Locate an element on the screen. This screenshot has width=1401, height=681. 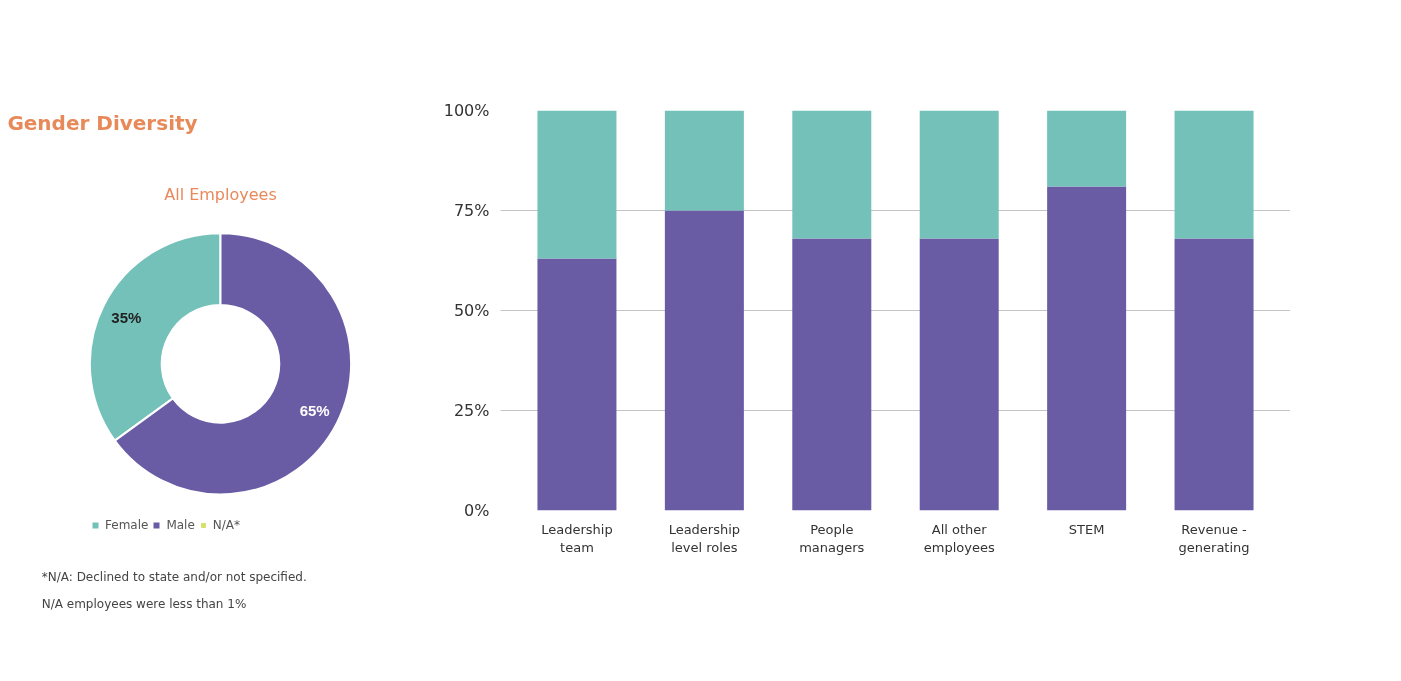
x-tick-label: People managers is located at coordinates (832, 538).